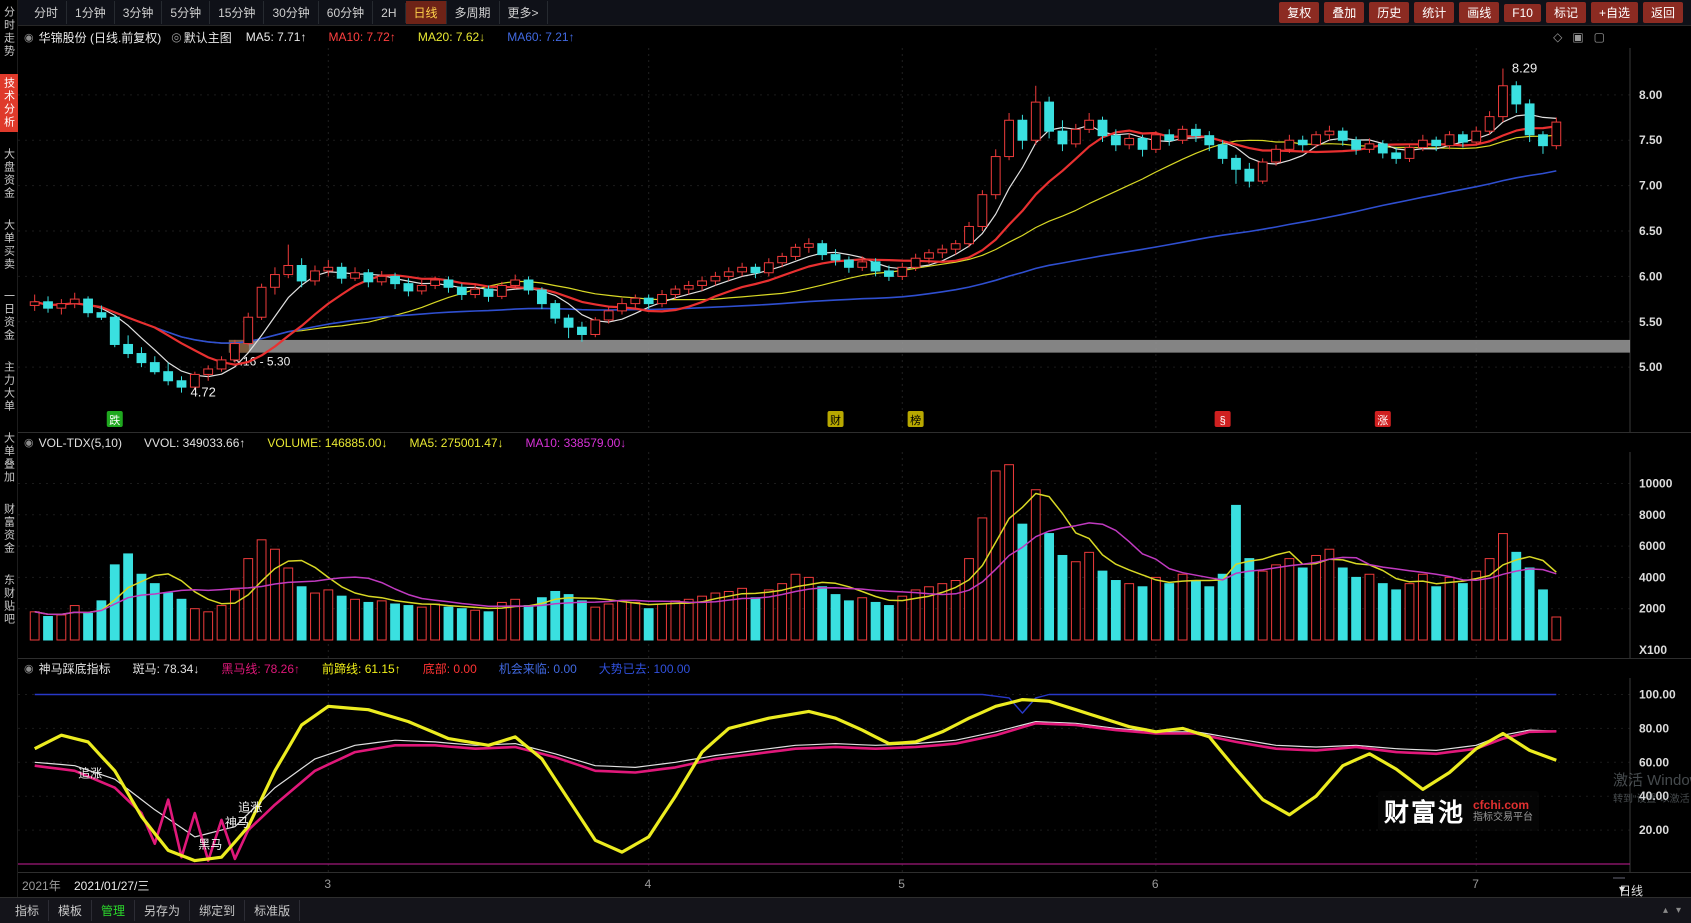  What do you see at coordinates (795, 569) in the screenshot?
I see `vol-ma10-line` at bounding box center [795, 569].